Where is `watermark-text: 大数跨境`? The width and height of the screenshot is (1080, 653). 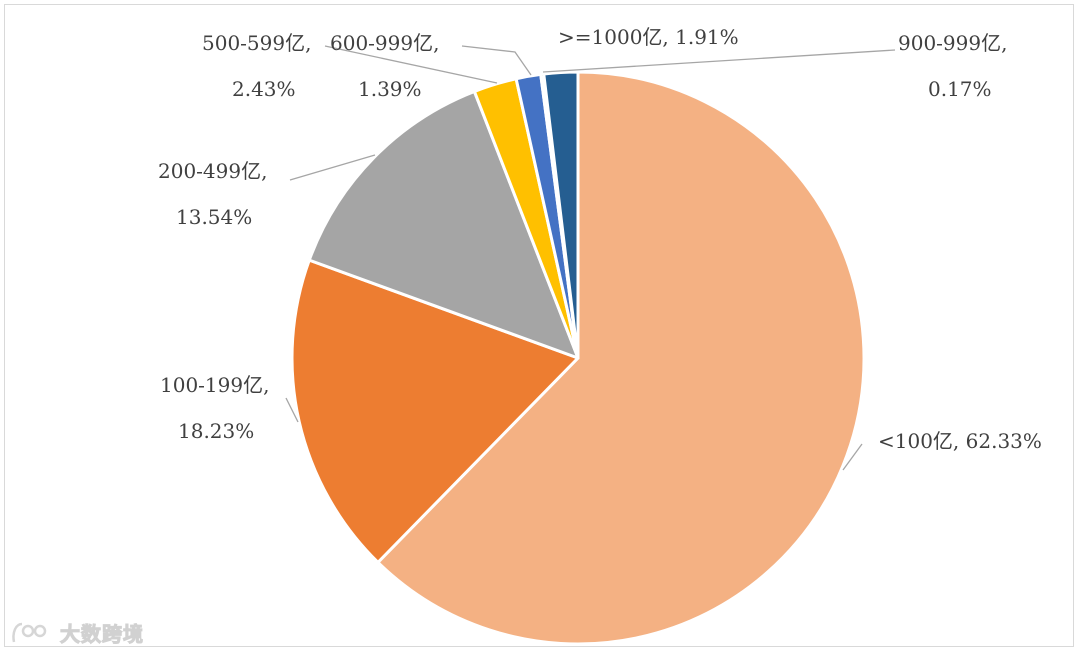 watermark-text: 大数跨境 is located at coordinates (102, 634).